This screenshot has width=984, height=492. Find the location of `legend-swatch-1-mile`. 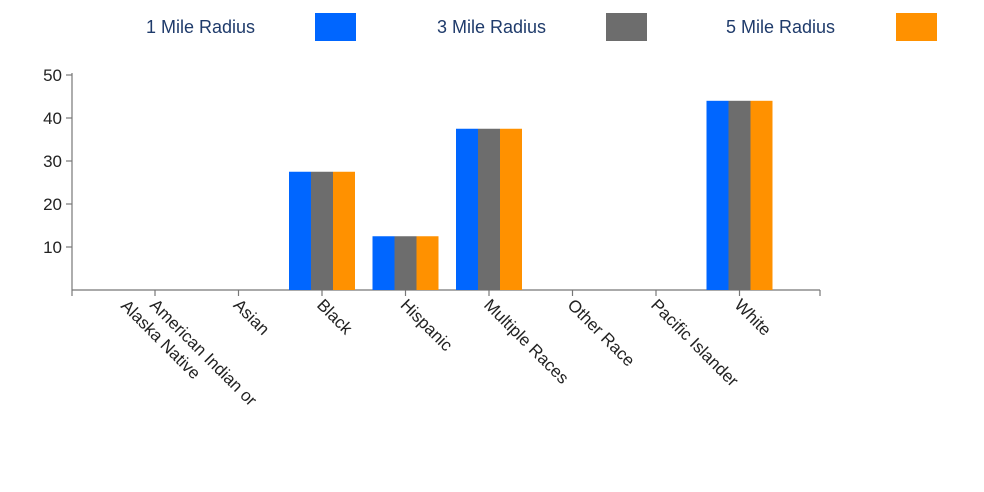

legend-swatch-1-mile is located at coordinates (335, 27).